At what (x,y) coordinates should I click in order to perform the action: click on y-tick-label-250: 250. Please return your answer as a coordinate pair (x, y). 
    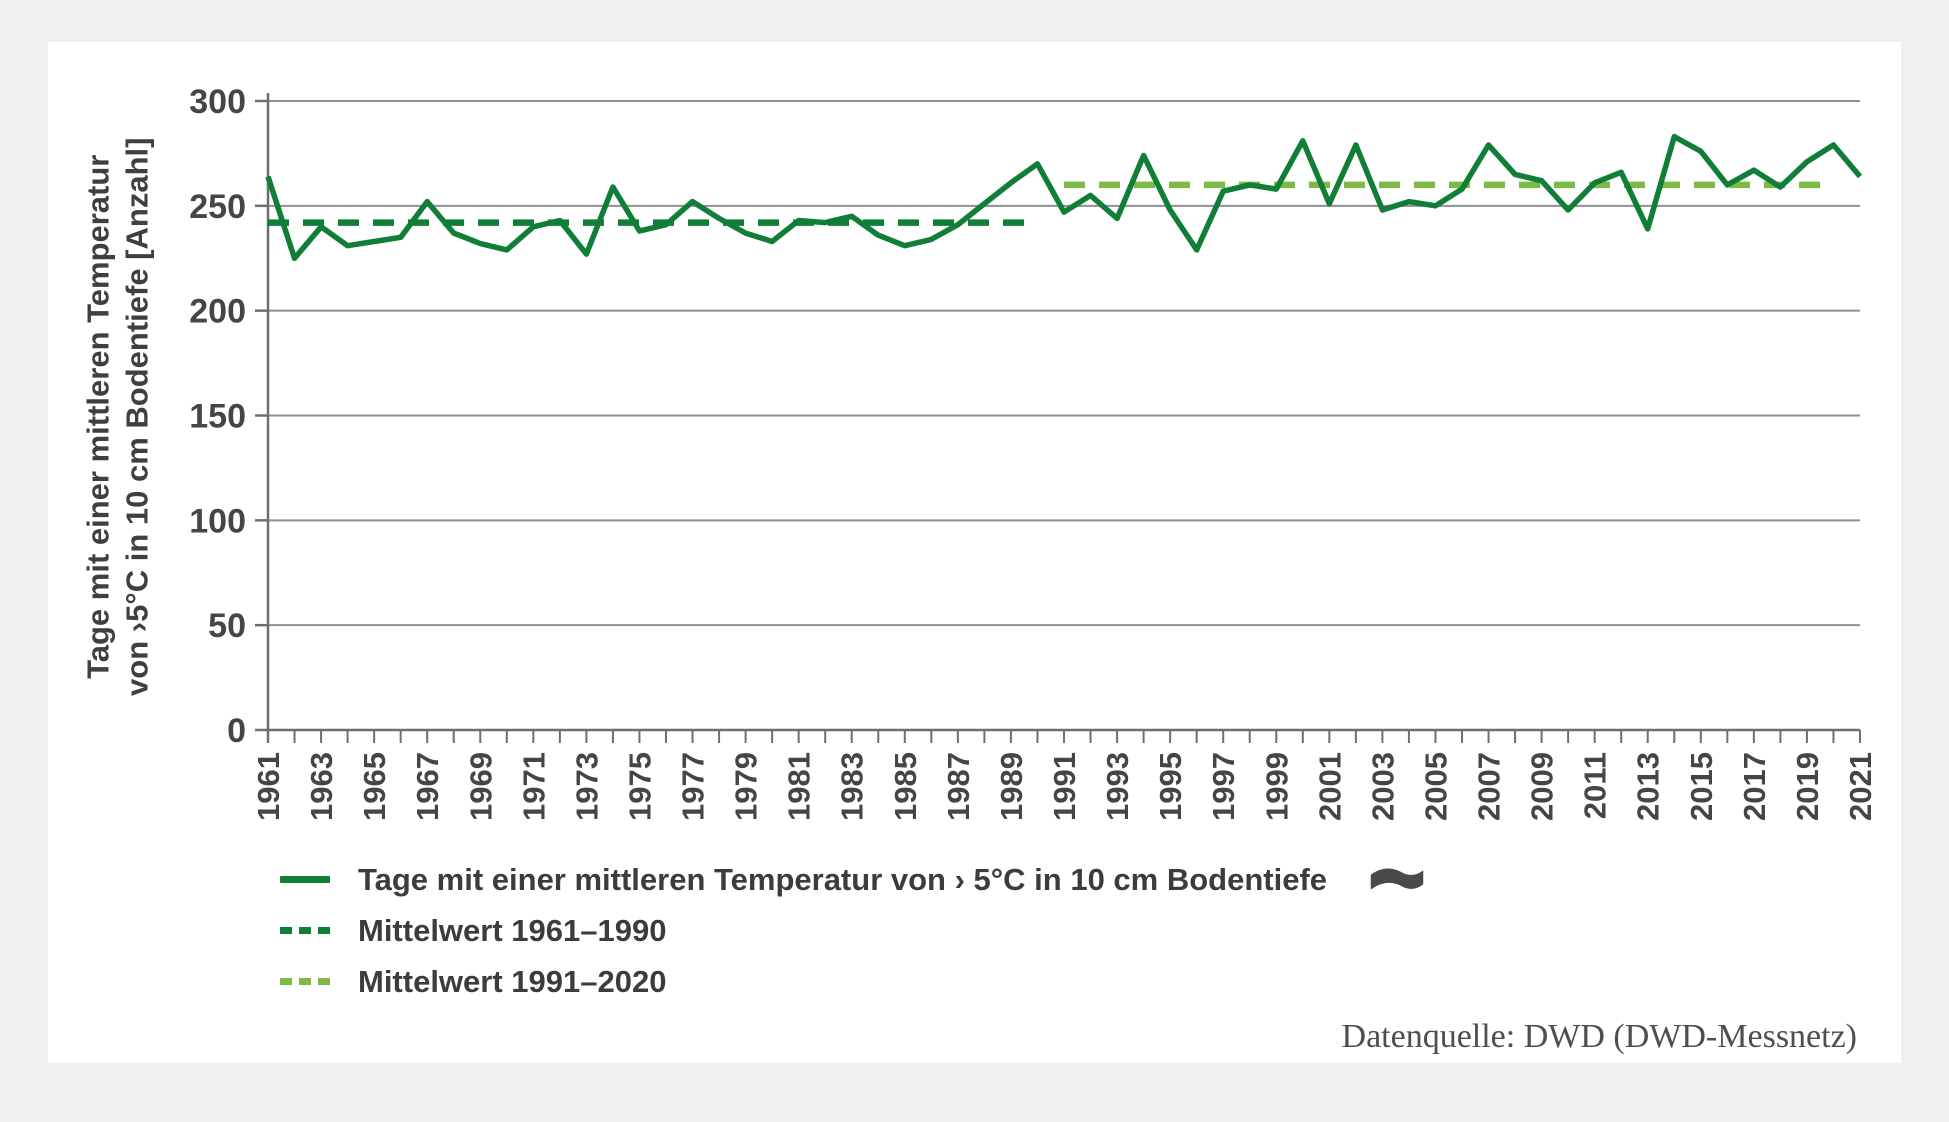
    Looking at the image, I should click on (217, 207).